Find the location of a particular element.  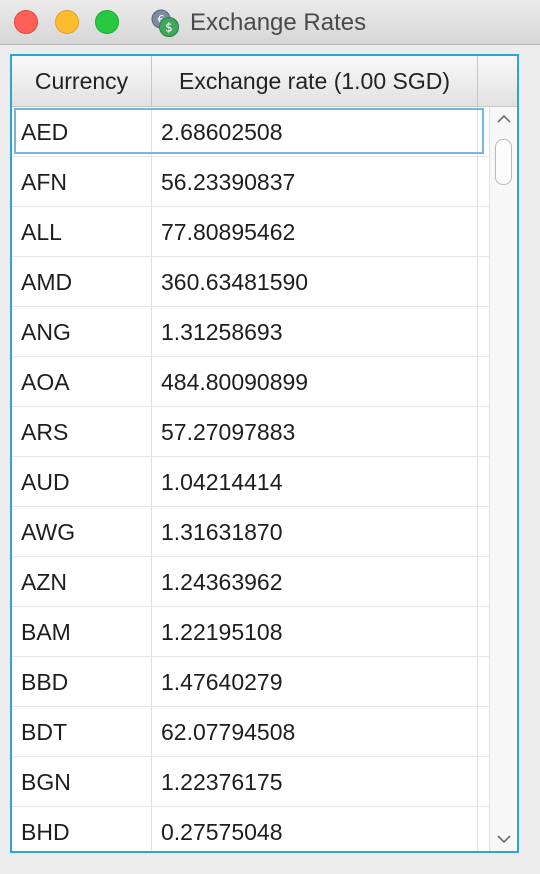

vertical-scrollbar is located at coordinates (503, 479).